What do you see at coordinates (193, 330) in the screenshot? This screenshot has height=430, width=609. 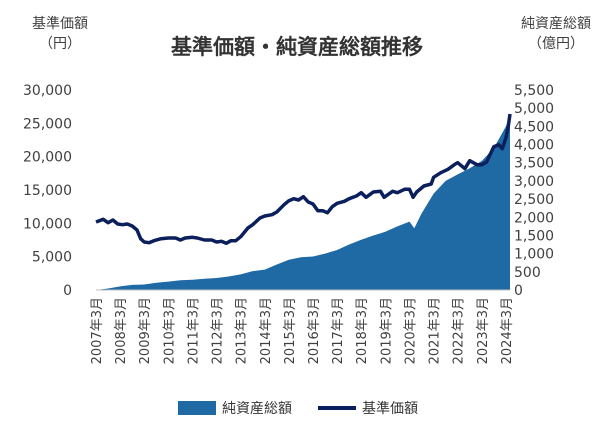 I see `x-tick-label: 2011年3月` at bounding box center [193, 330].